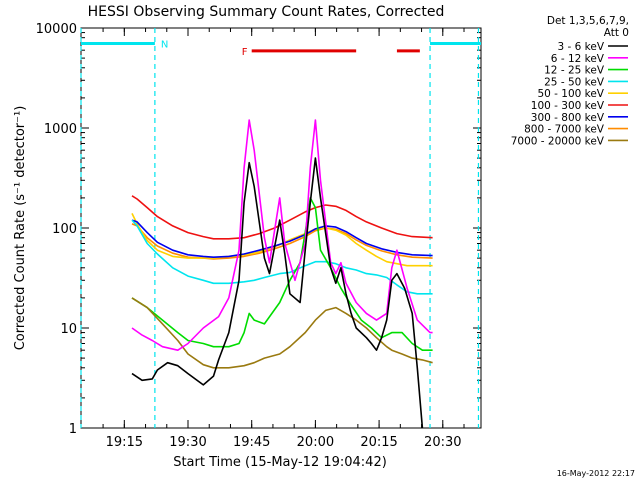 This screenshot has height=480, width=640. Describe the element at coordinates (245, 52) in the screenshot. I see `flag-label: F` at that location.